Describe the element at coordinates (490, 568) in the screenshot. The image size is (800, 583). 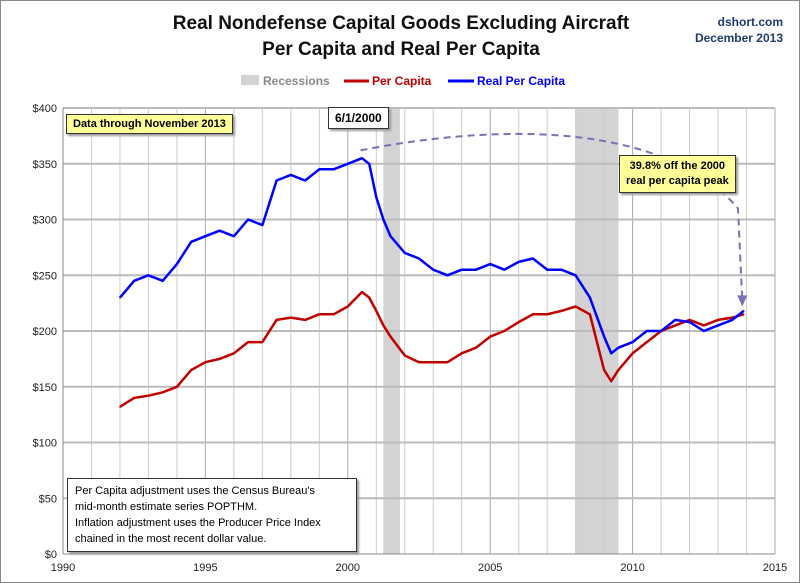
I see `x-tick-label: 2005` at that location.